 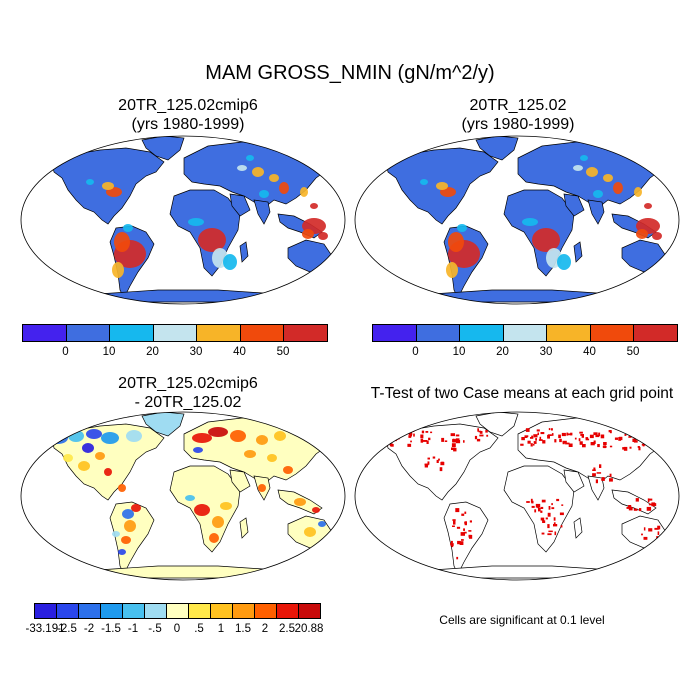 What do you see at coordinates (188, 105) in the screenshot?
I see `panel-1-title-line1: 20TR_125.02cmip6` at bounding box center [188, 105].